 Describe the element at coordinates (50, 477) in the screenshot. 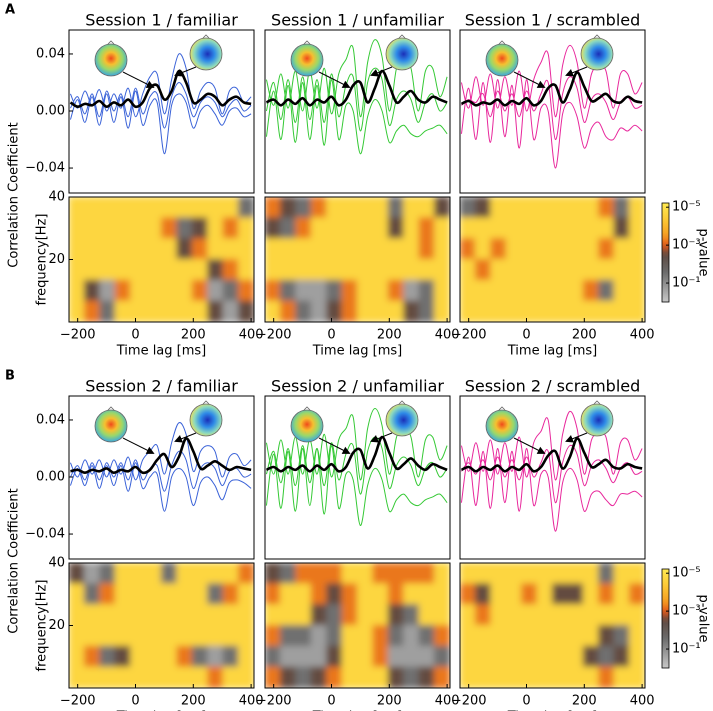

I see `y-tick-label: 0.00` at that location.